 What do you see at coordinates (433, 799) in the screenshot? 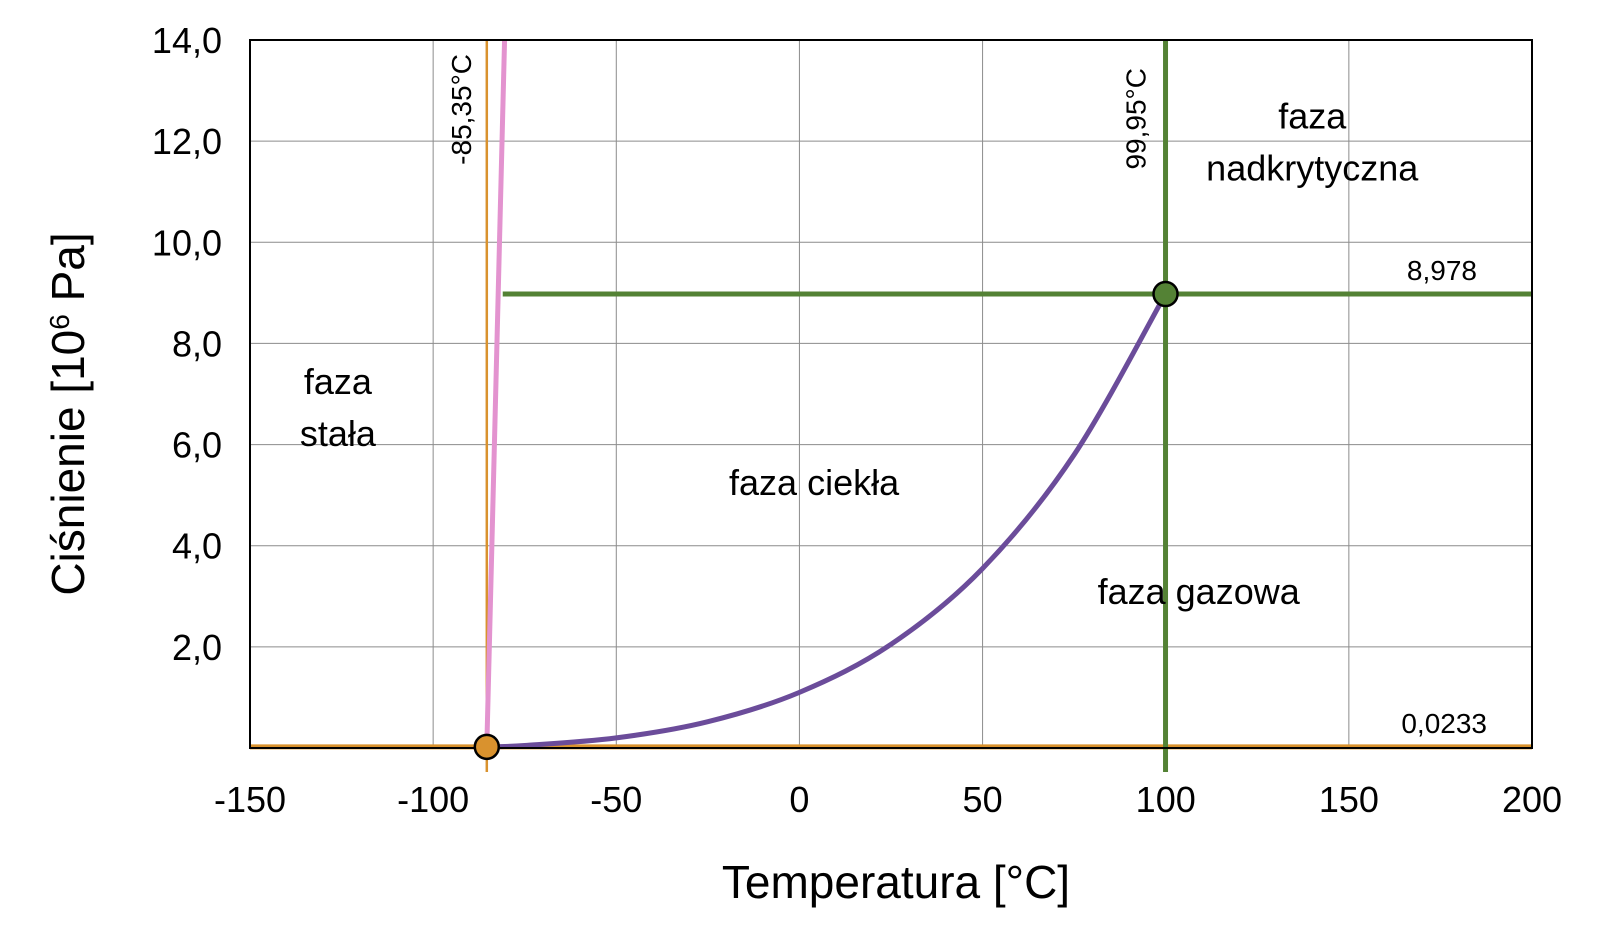
I see `x-tick-label: -100` at bounding box center [433, 799].